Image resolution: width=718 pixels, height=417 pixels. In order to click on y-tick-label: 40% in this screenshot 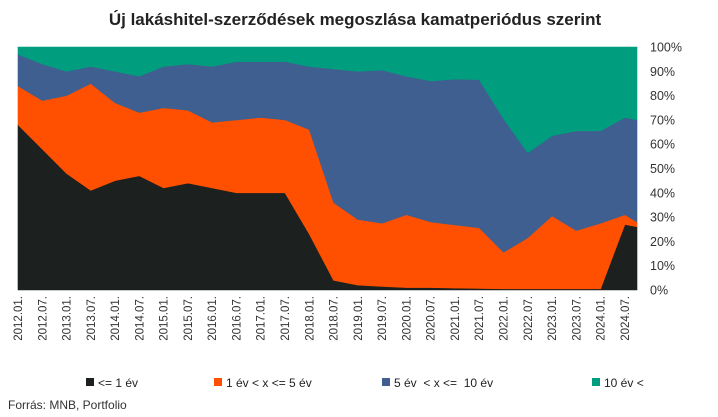, I will do `click(662, 193)`.